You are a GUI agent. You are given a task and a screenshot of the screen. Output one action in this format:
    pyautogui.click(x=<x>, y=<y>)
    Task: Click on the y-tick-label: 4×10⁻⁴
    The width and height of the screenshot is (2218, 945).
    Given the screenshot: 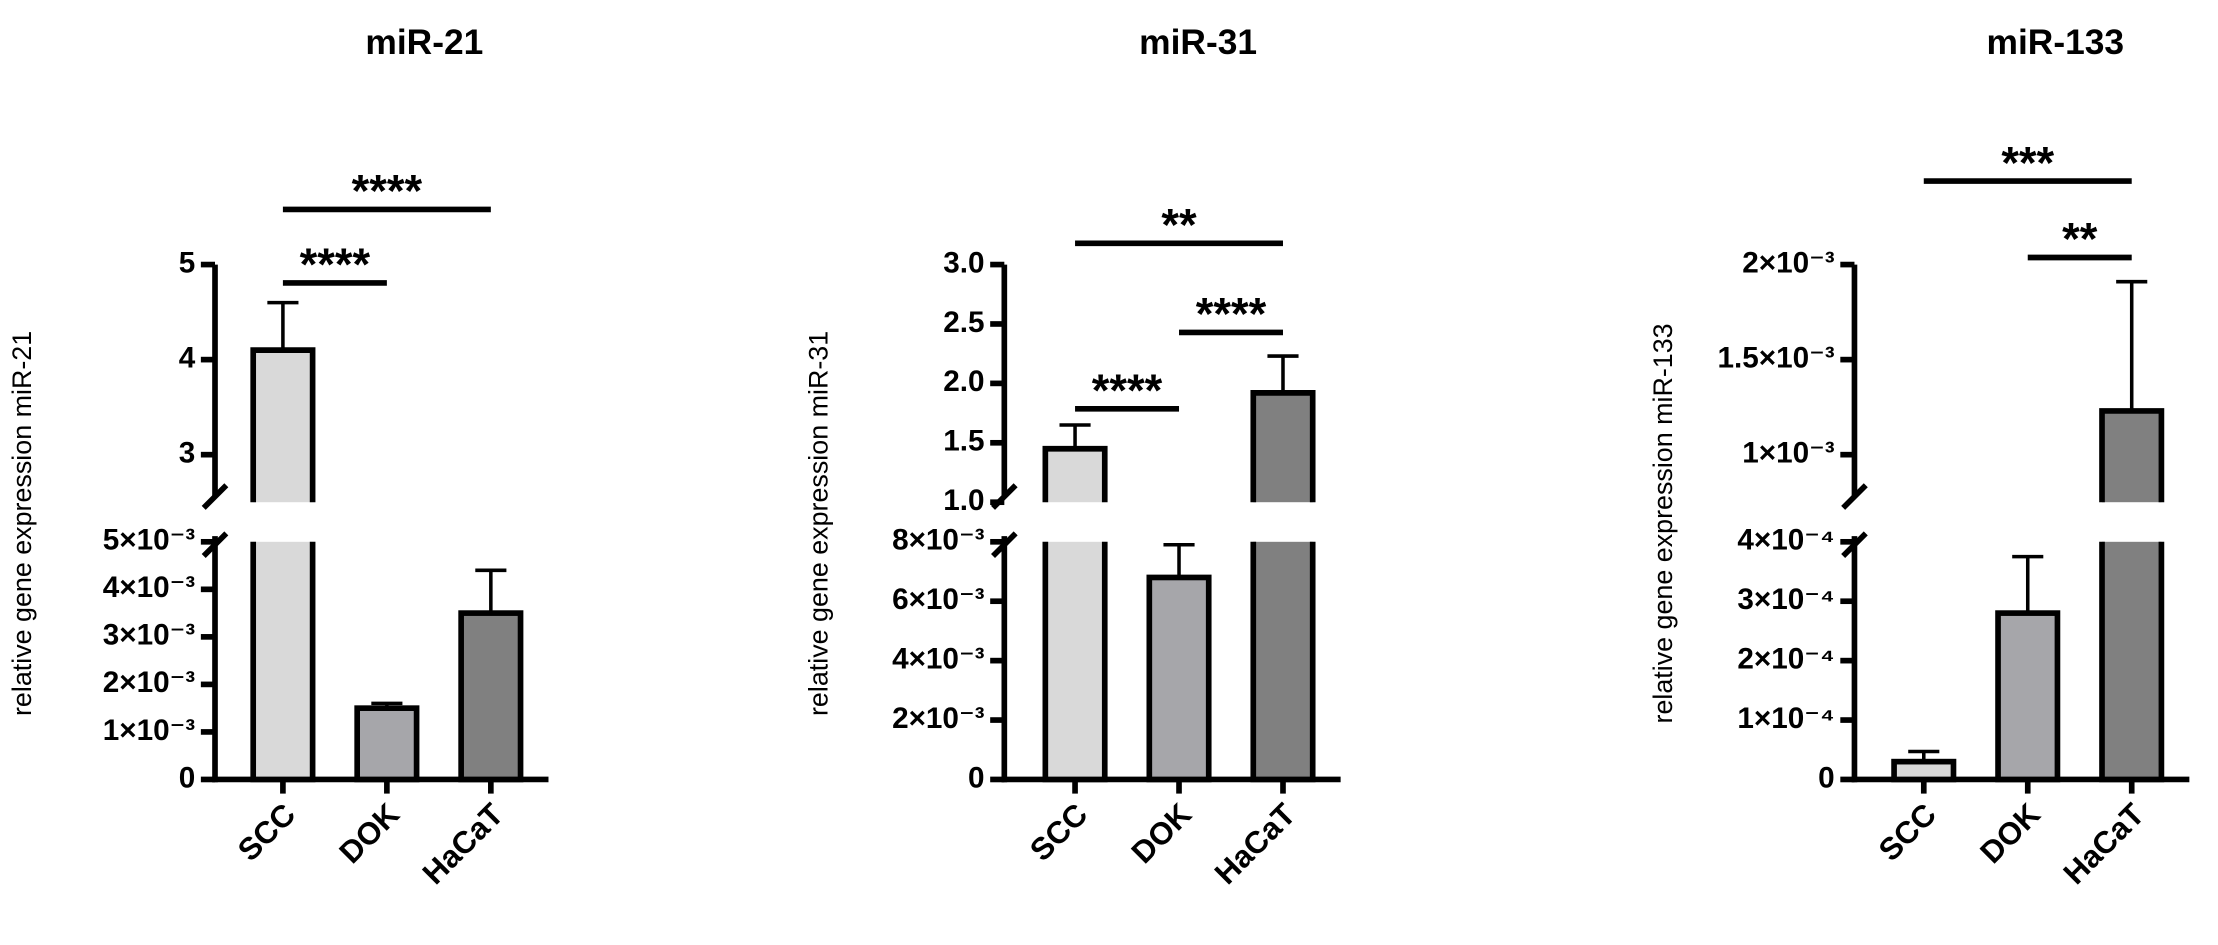 What is the action you would take?
    pyautogui.click(x=1785, y=540)
    